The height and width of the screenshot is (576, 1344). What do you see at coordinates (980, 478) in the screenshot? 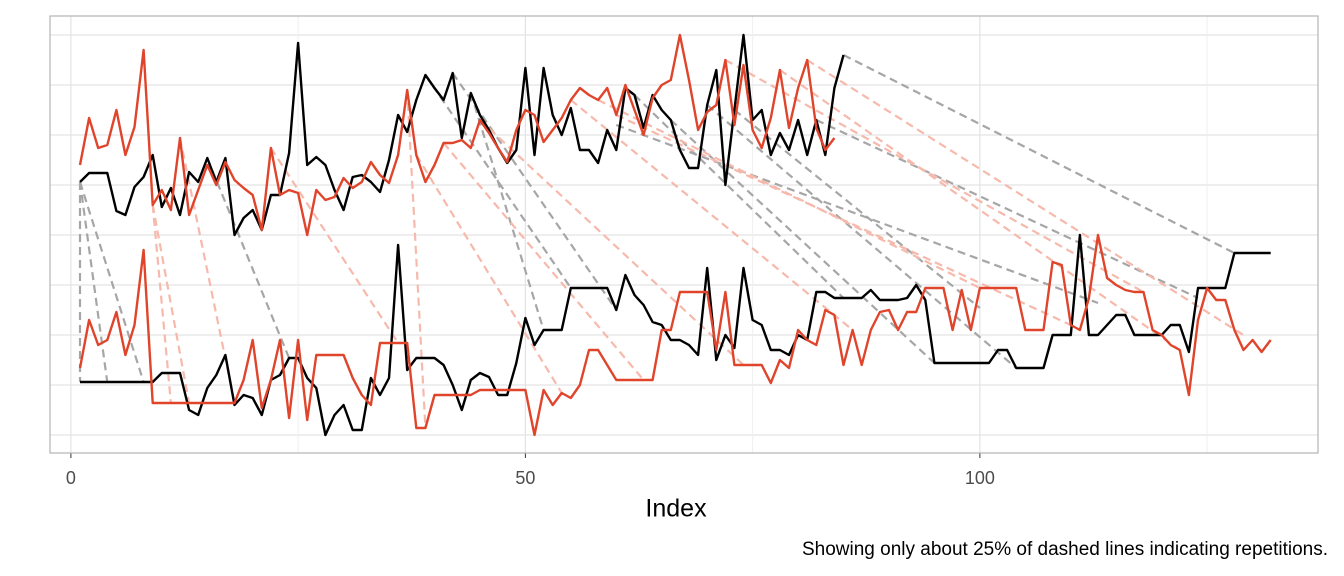
I see `x-tick-label: 100` at bounding box center [980, 478].